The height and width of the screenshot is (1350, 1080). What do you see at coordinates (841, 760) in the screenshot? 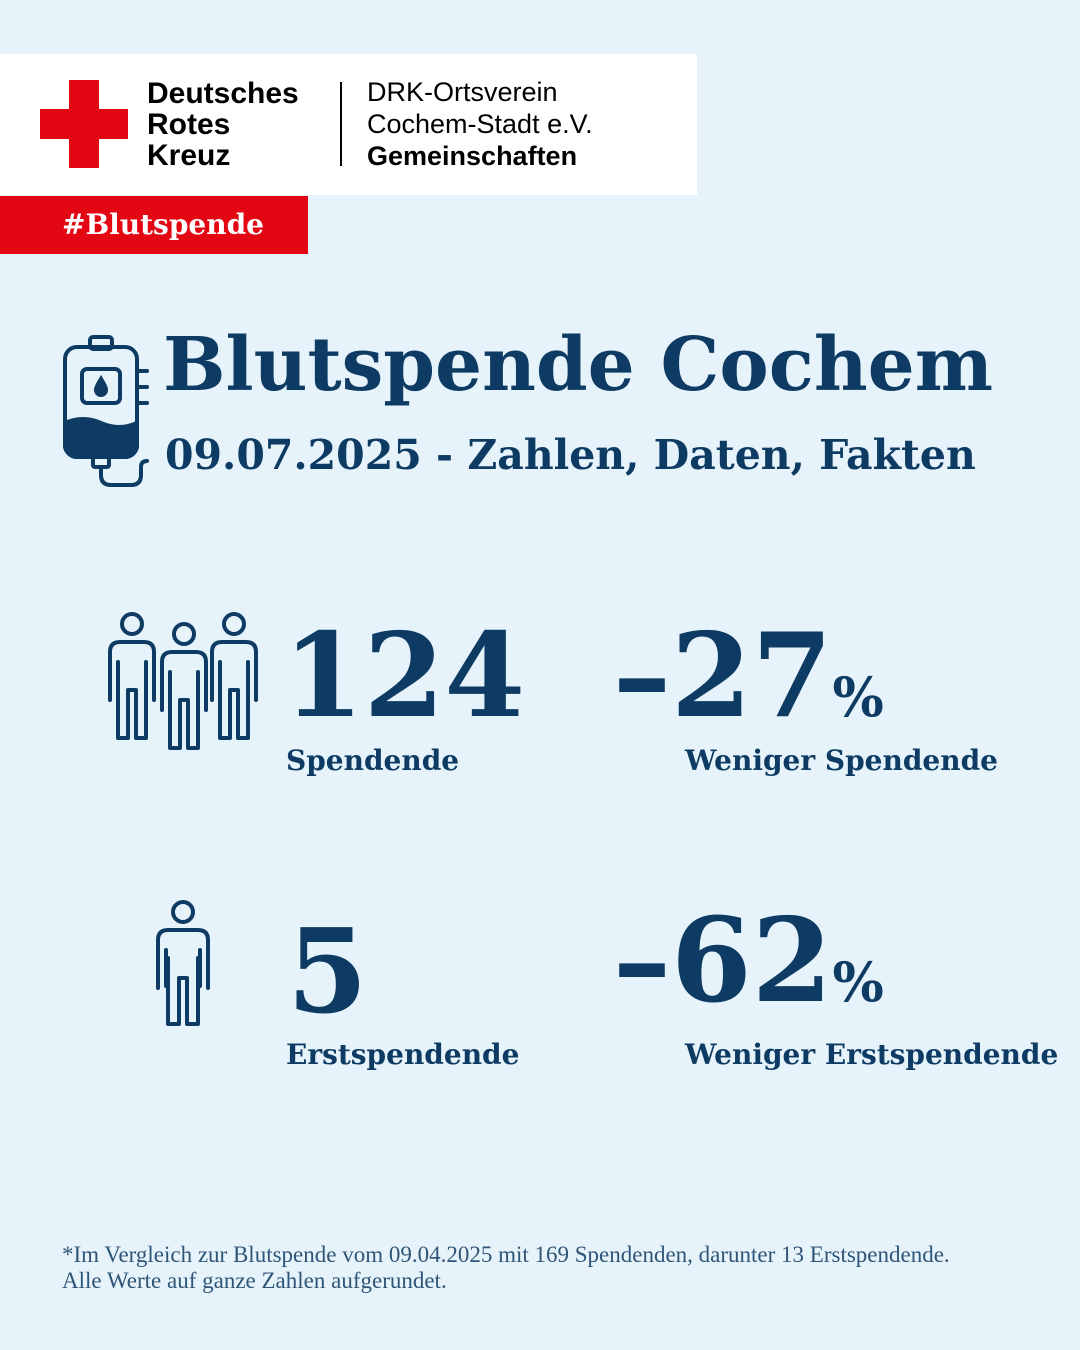
I see `stat-label: Weniger Spendende` at bounding box center [841, 760].